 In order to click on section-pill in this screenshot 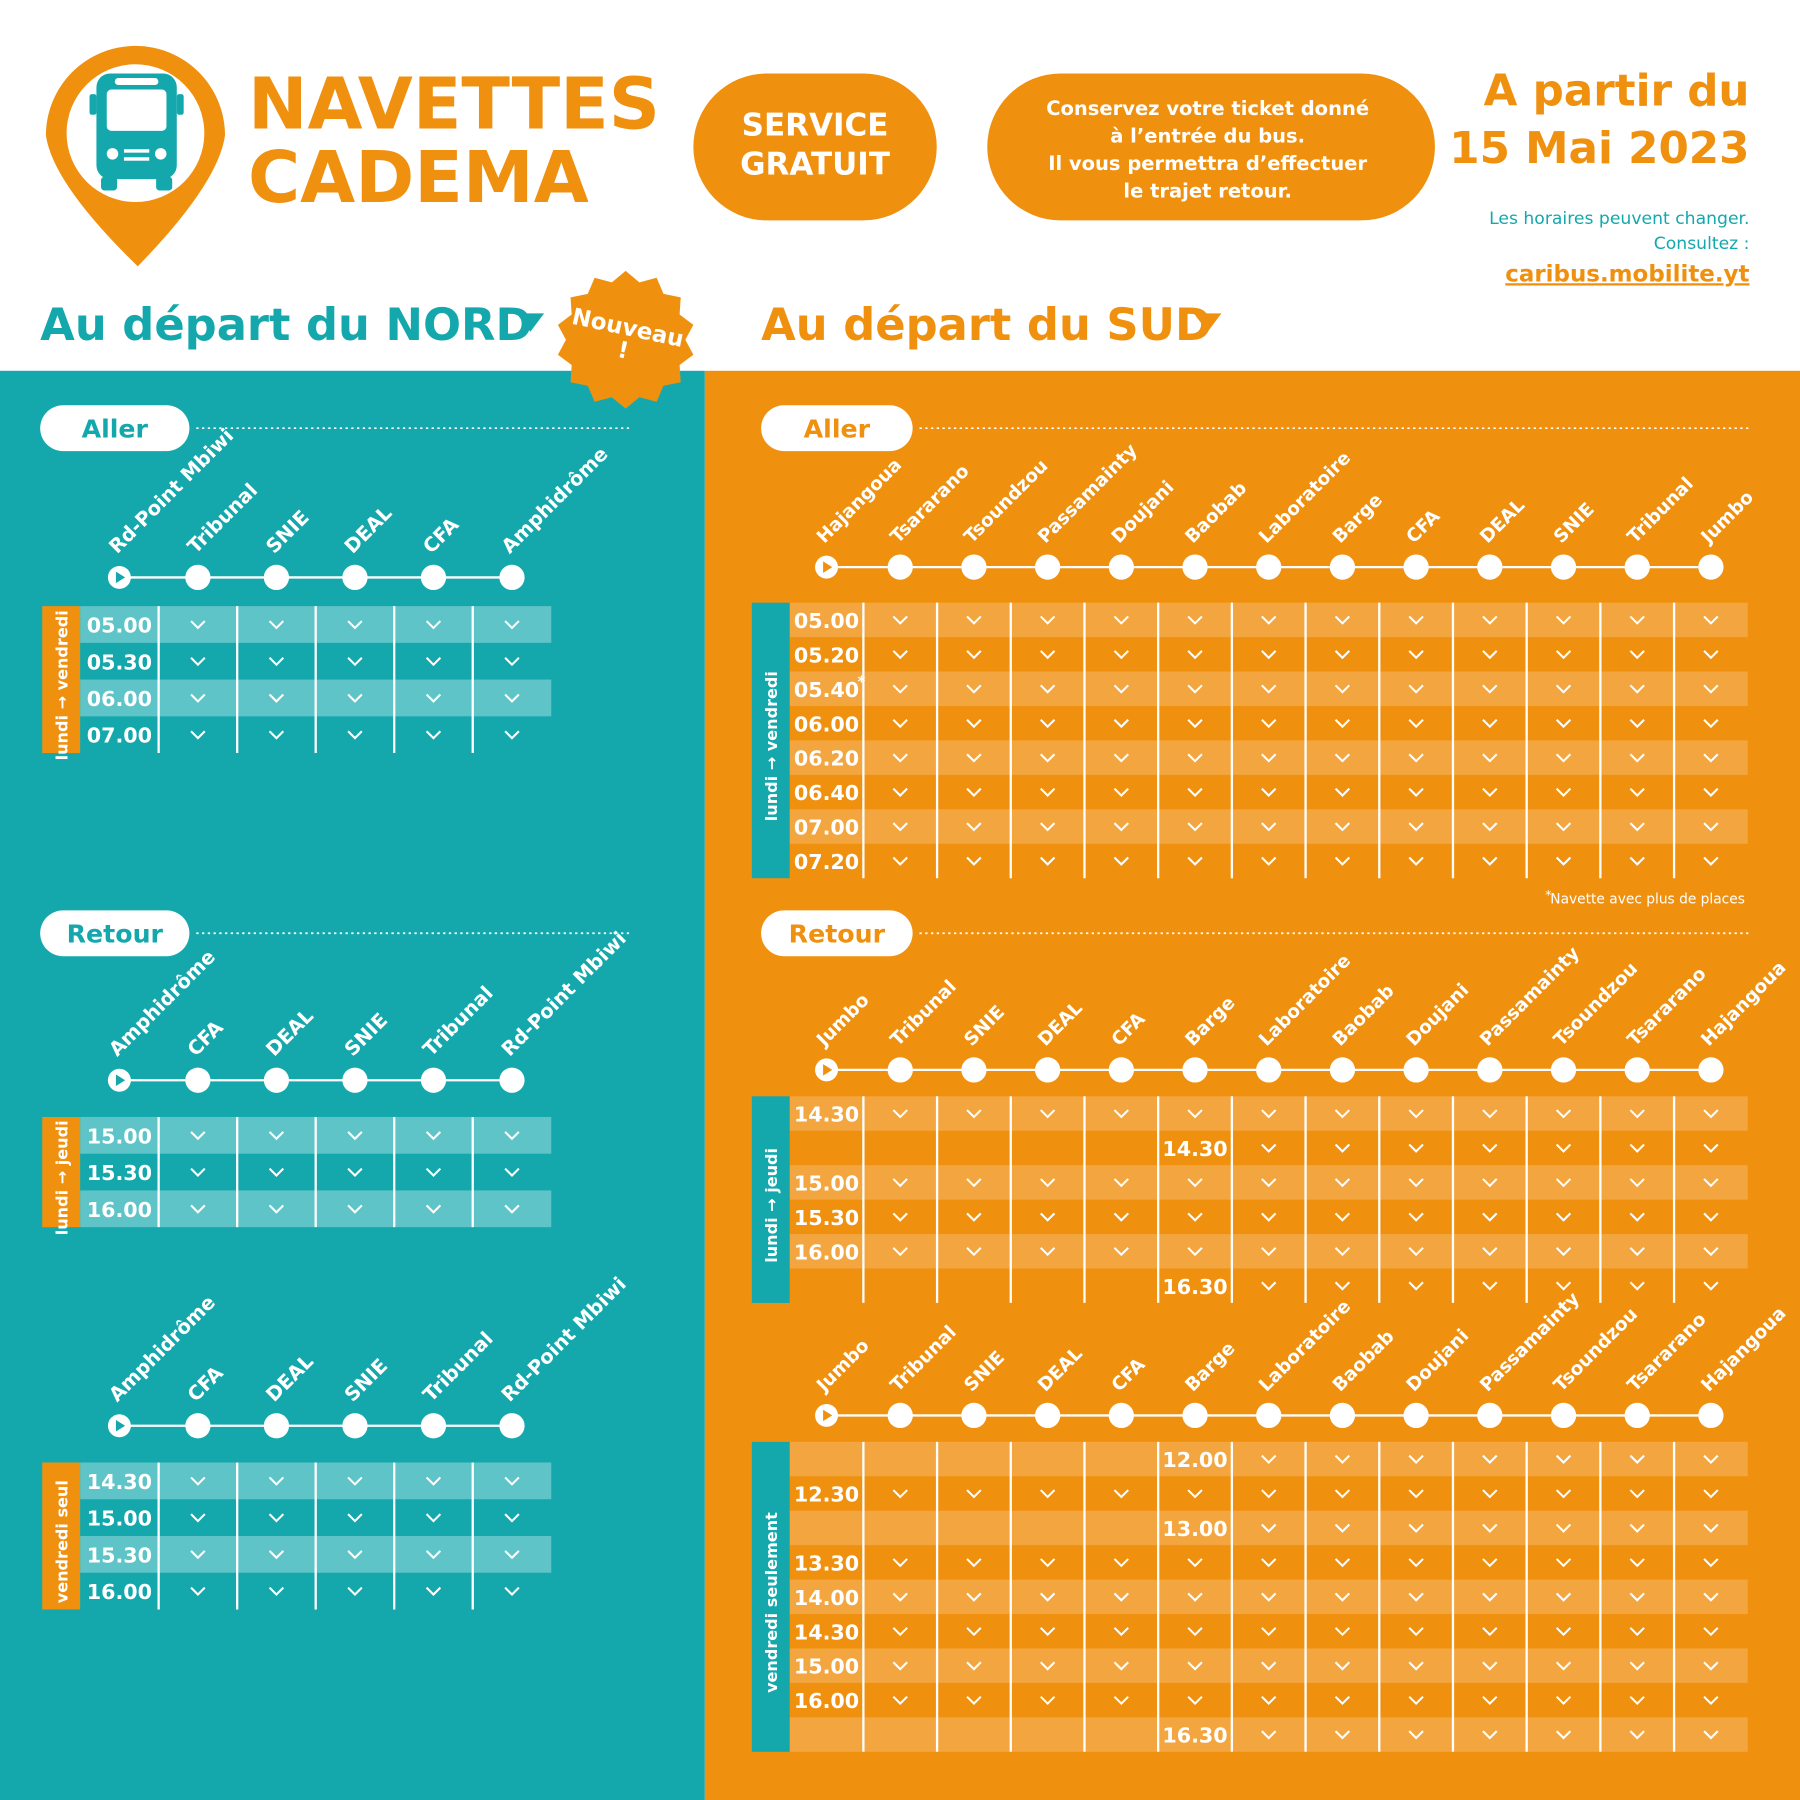, I will do `click(837, 428)`.